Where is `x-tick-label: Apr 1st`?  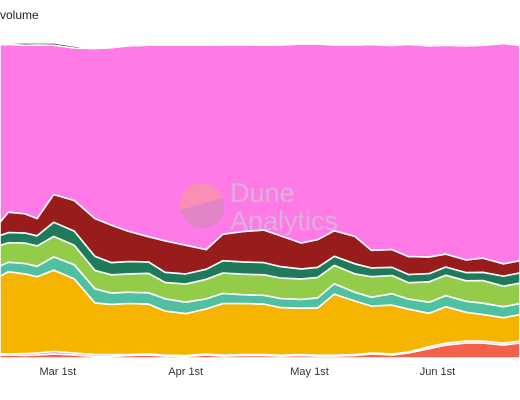 x-tick-label: Apr 1st is located at coordinates (185, 372).